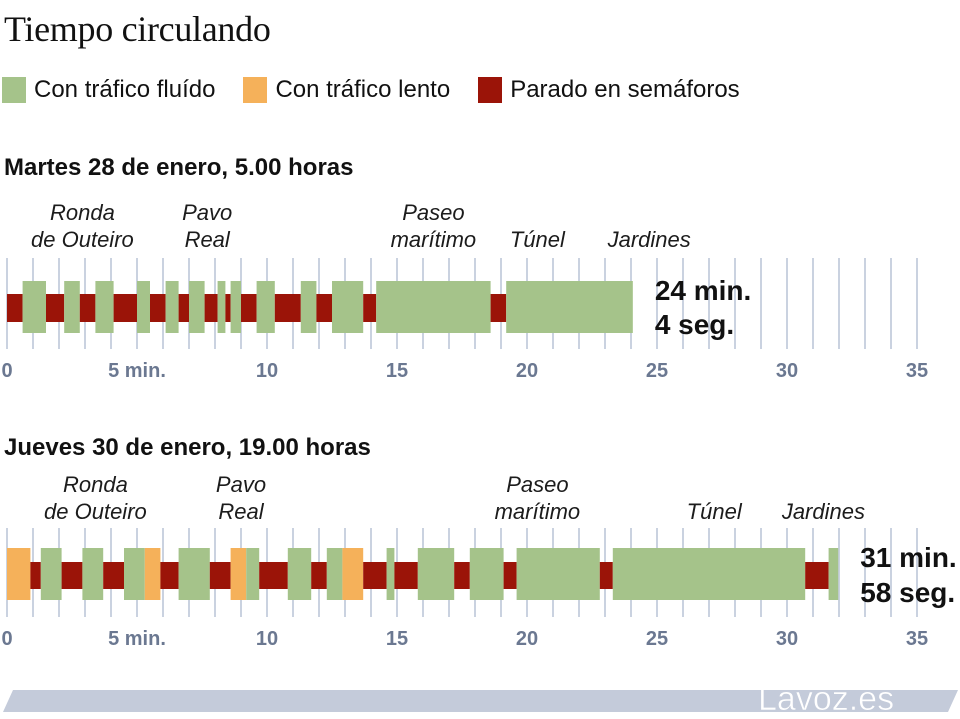 This screenshot has width=960, height=719. What do you see at coordinates (908, 557) in the screenshot?
I see `panel-2-total-minutes: 31 min.` at bounding box center [908, 557].